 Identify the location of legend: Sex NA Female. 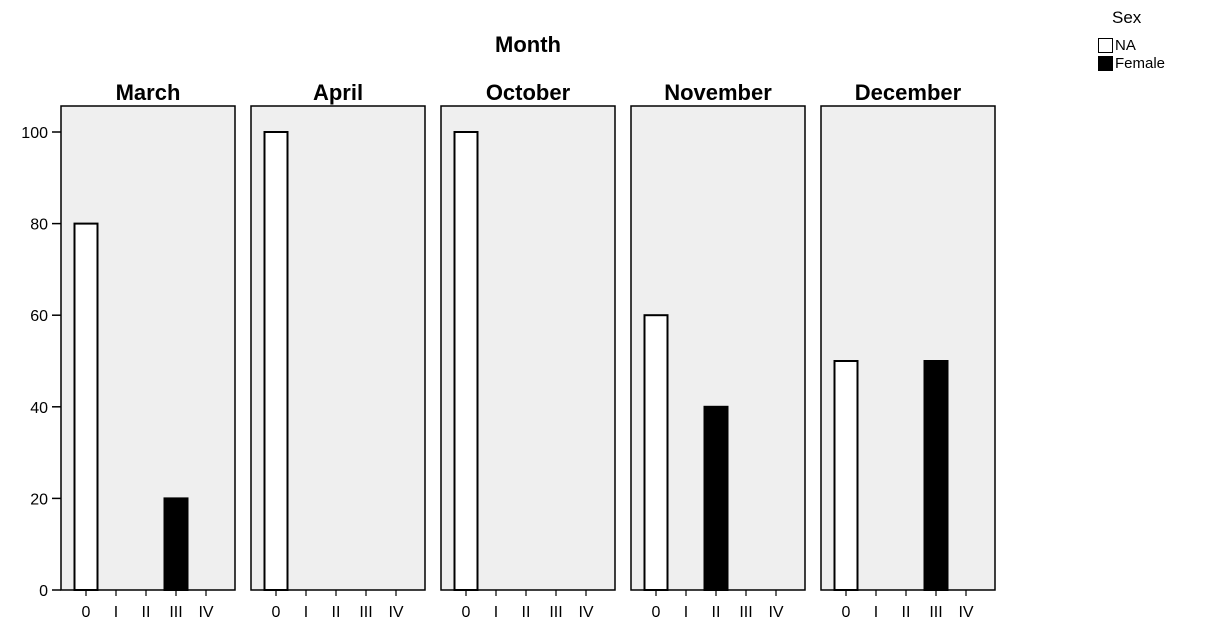
(1131, 40).